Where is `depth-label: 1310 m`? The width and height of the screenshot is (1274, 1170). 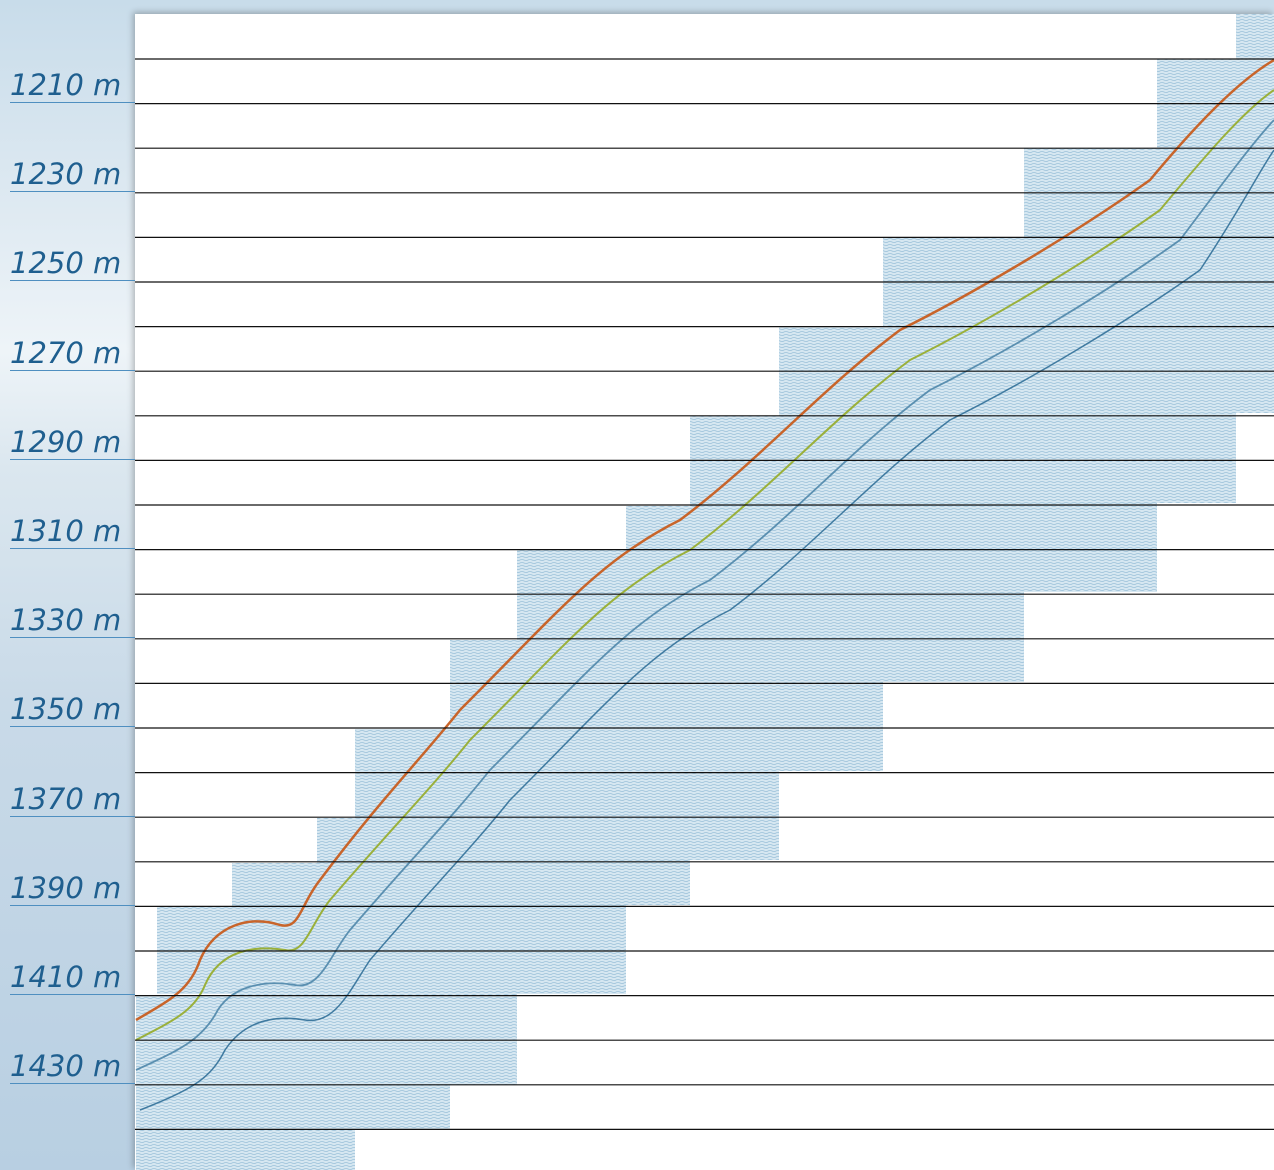 depth-label: 1310 m is located at coordinates (72, 531).